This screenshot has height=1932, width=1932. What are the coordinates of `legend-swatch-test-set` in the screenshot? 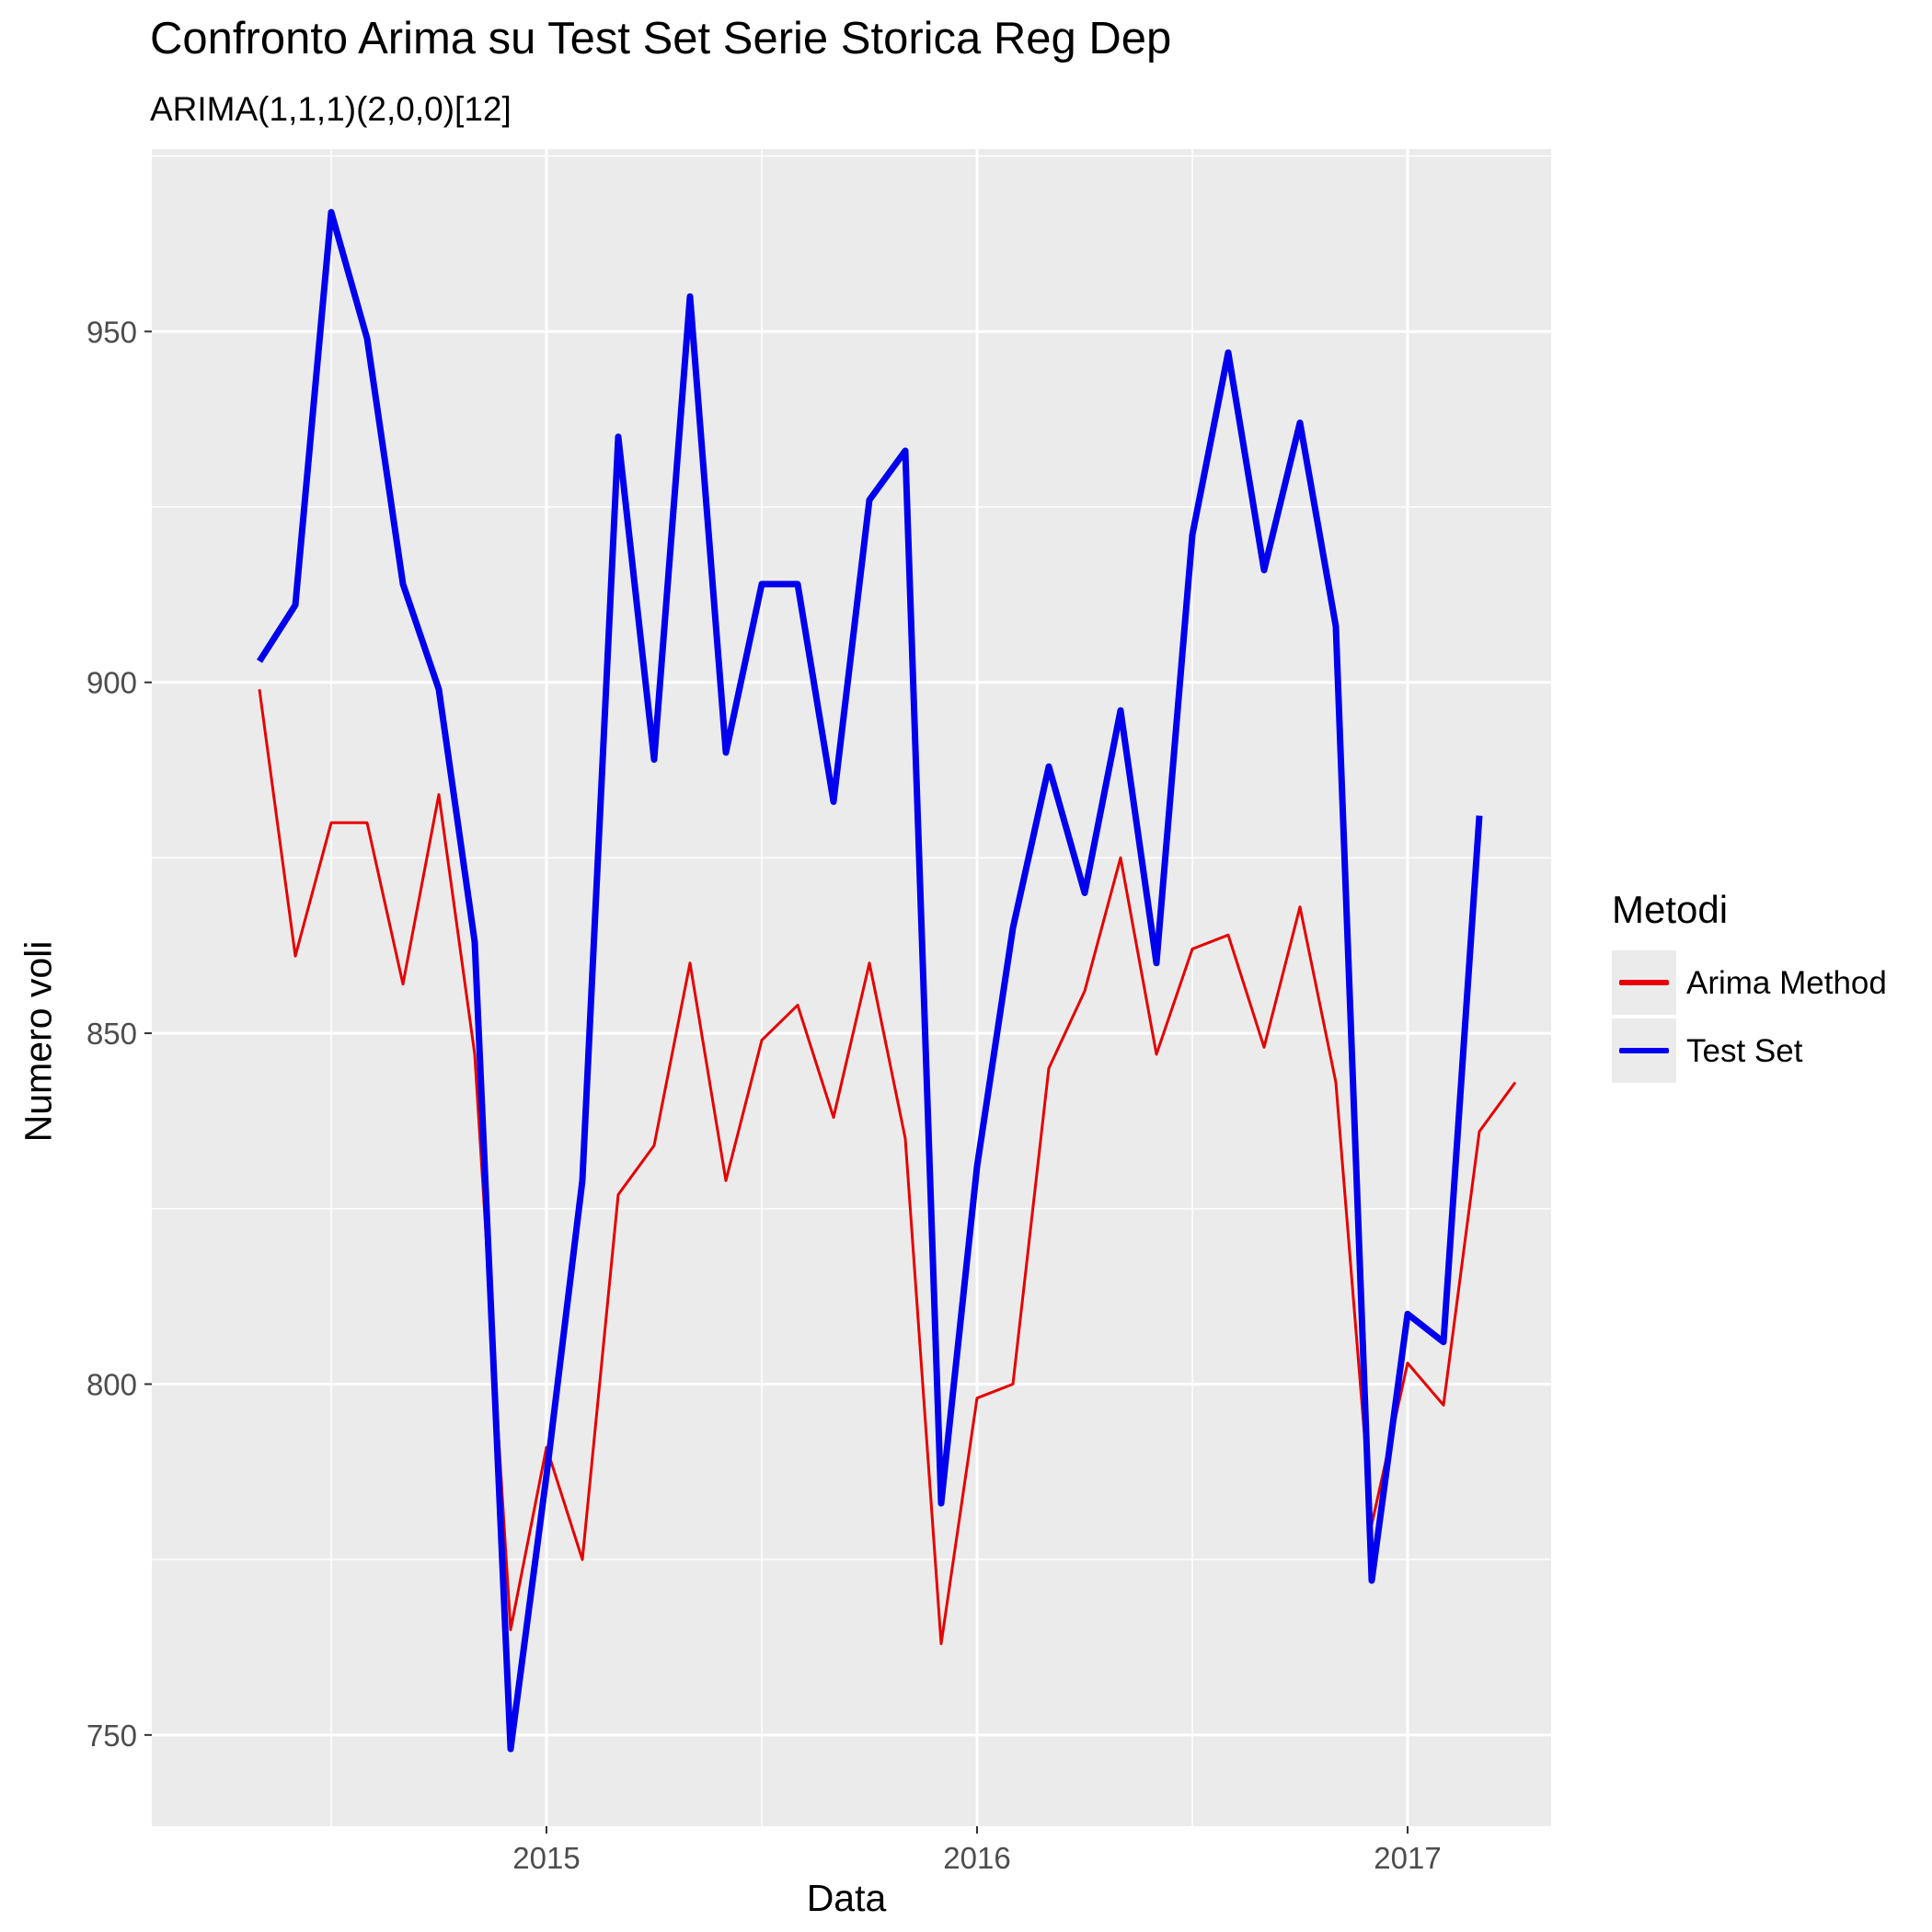 It's located at (1644, 1050).